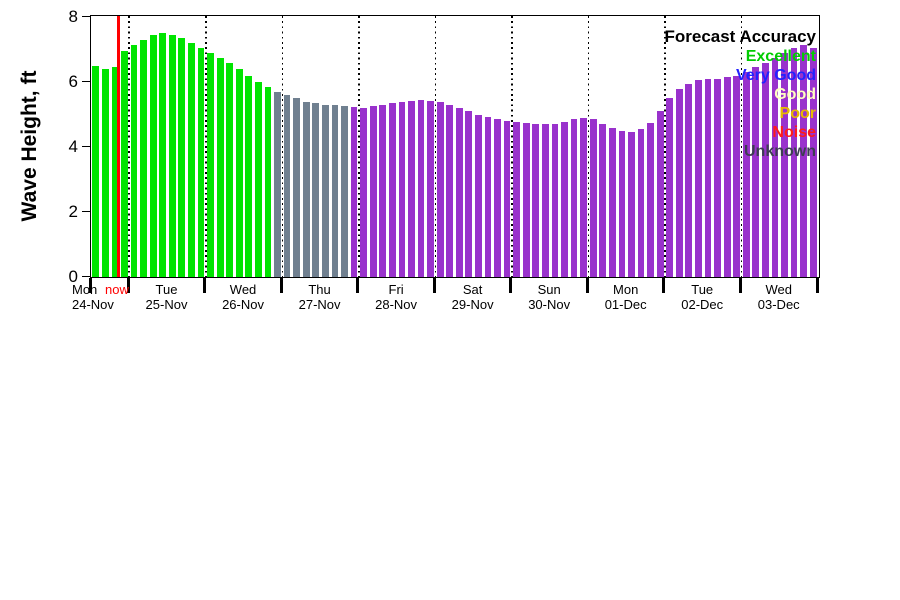 This screenshot has width=900, height=600. I want to click on day-label: Sun 30-Nov, so click(549, 297).